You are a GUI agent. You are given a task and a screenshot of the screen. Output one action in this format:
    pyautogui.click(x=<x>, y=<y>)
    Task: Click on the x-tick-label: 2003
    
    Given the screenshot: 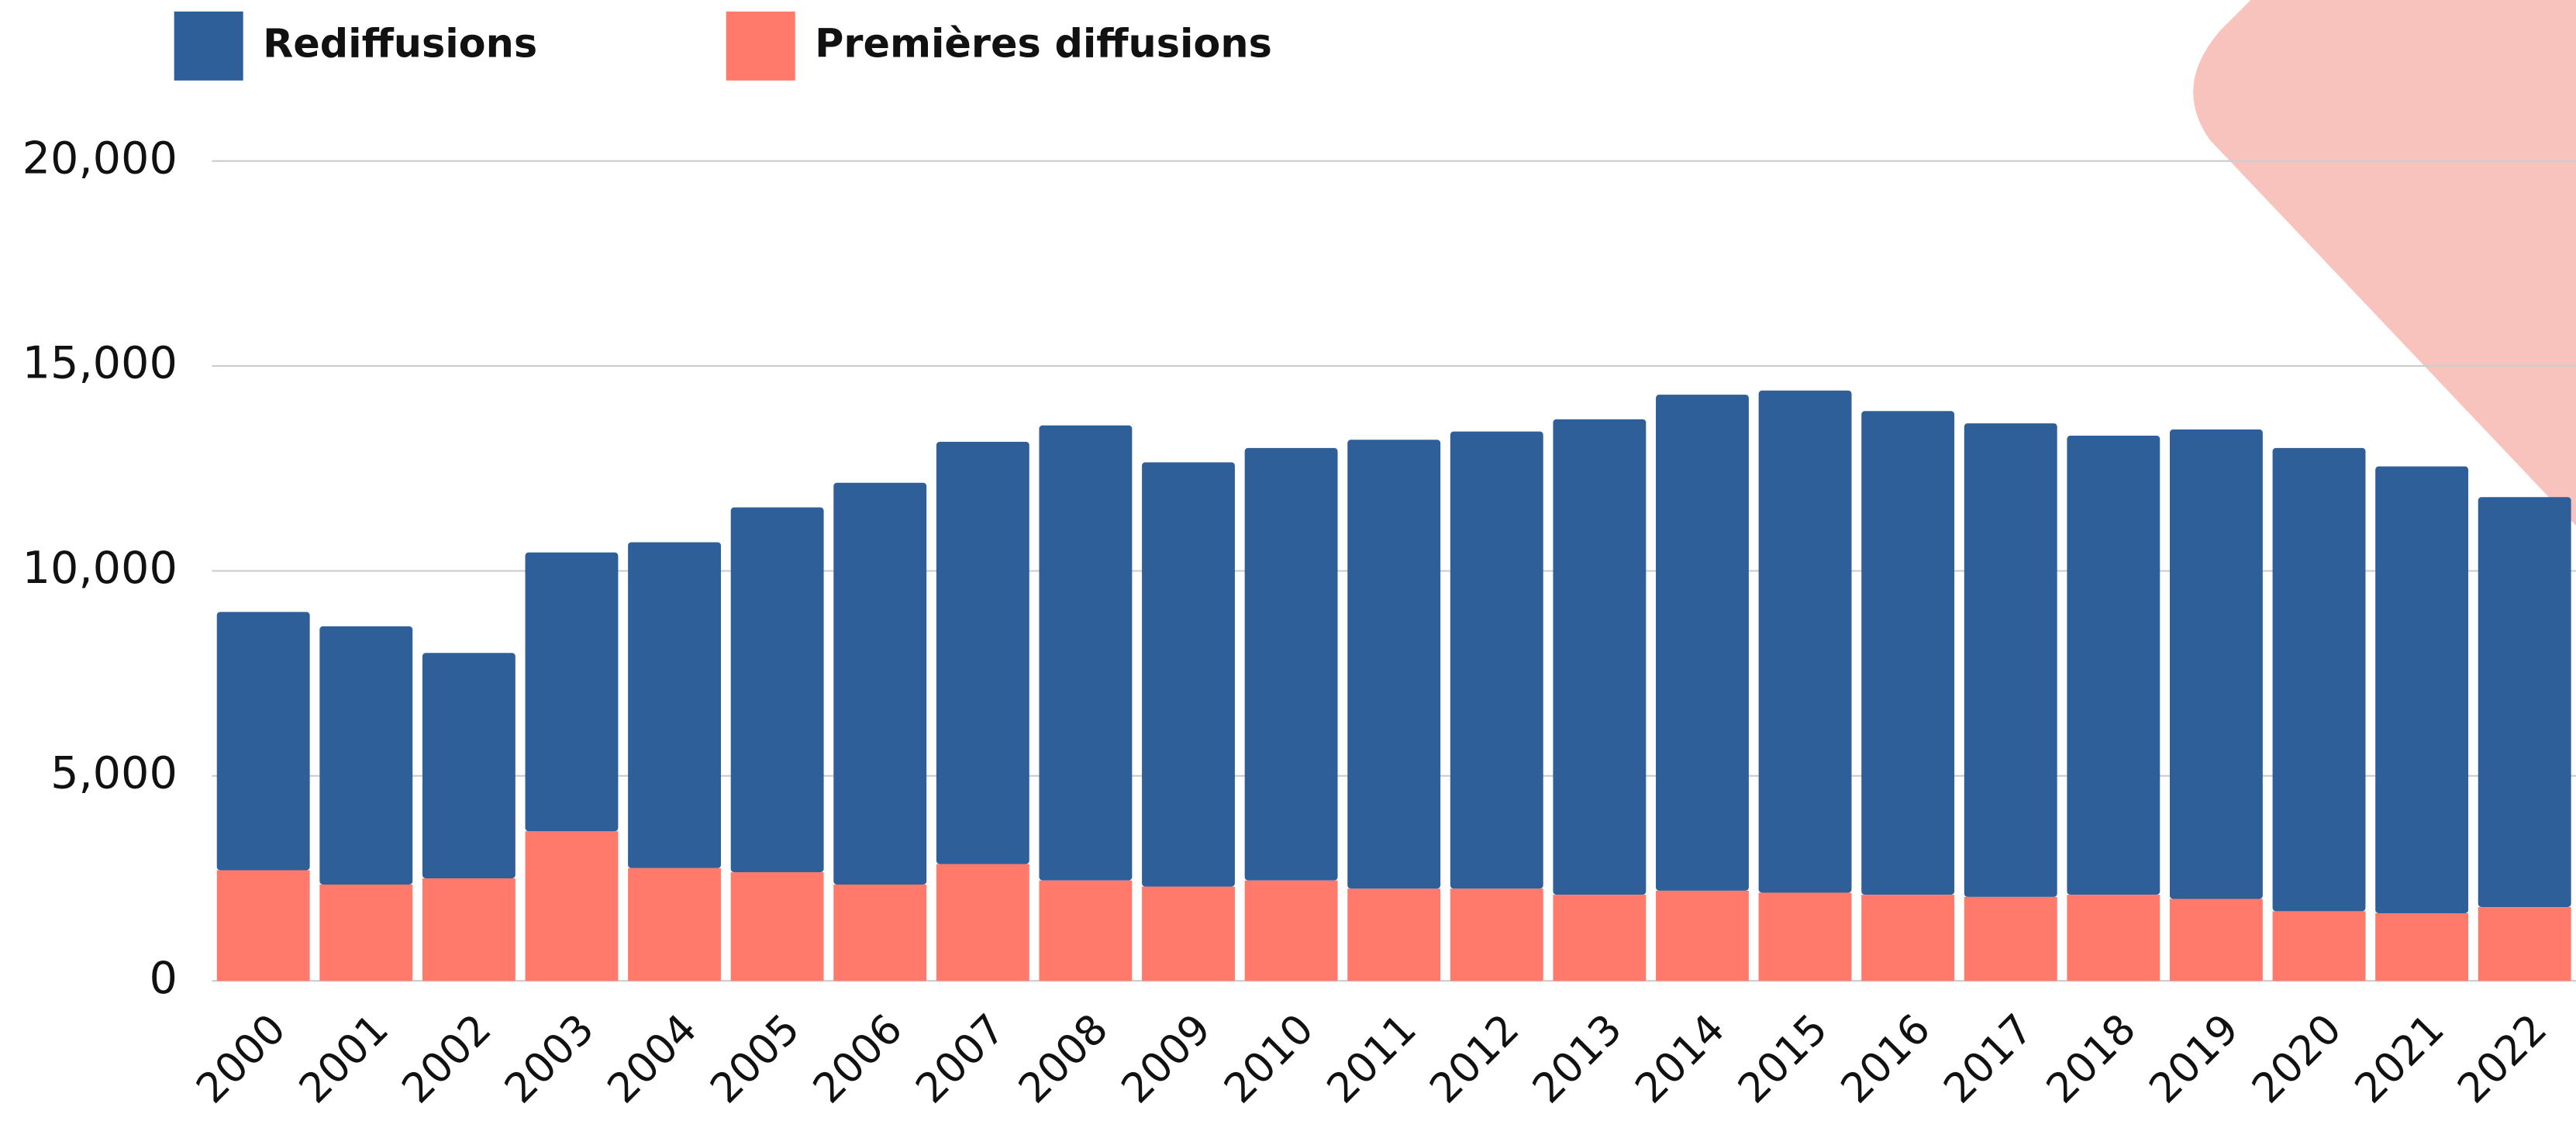 What is the action you would take?
    pyautogui.click(x=549, y=1058)
    